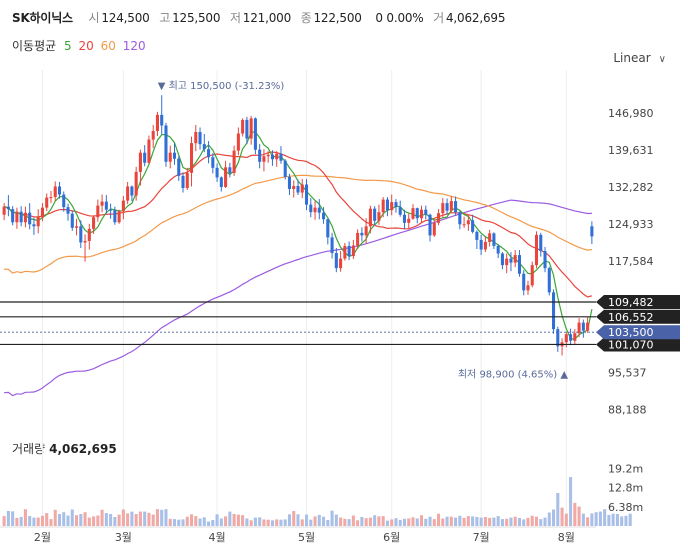 The height and width of the screenshot is (549, 688). What do you see at coordinates (68, 46) in the screenshot?
I see `ma-5: 5` at bounding box center [68, 46].